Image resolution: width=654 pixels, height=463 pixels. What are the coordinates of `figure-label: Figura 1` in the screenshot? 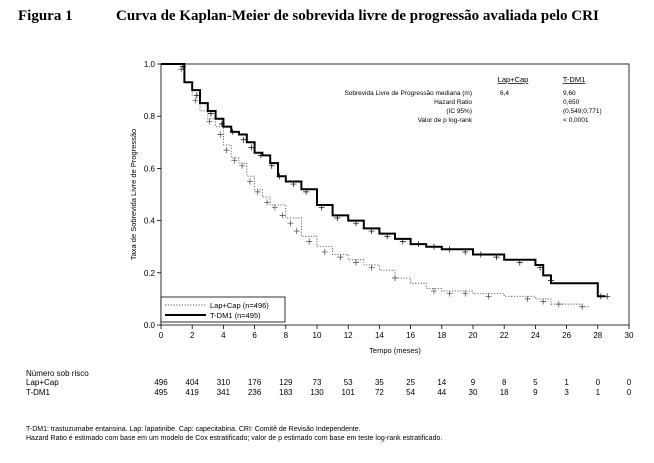 It's located at (45, 16).